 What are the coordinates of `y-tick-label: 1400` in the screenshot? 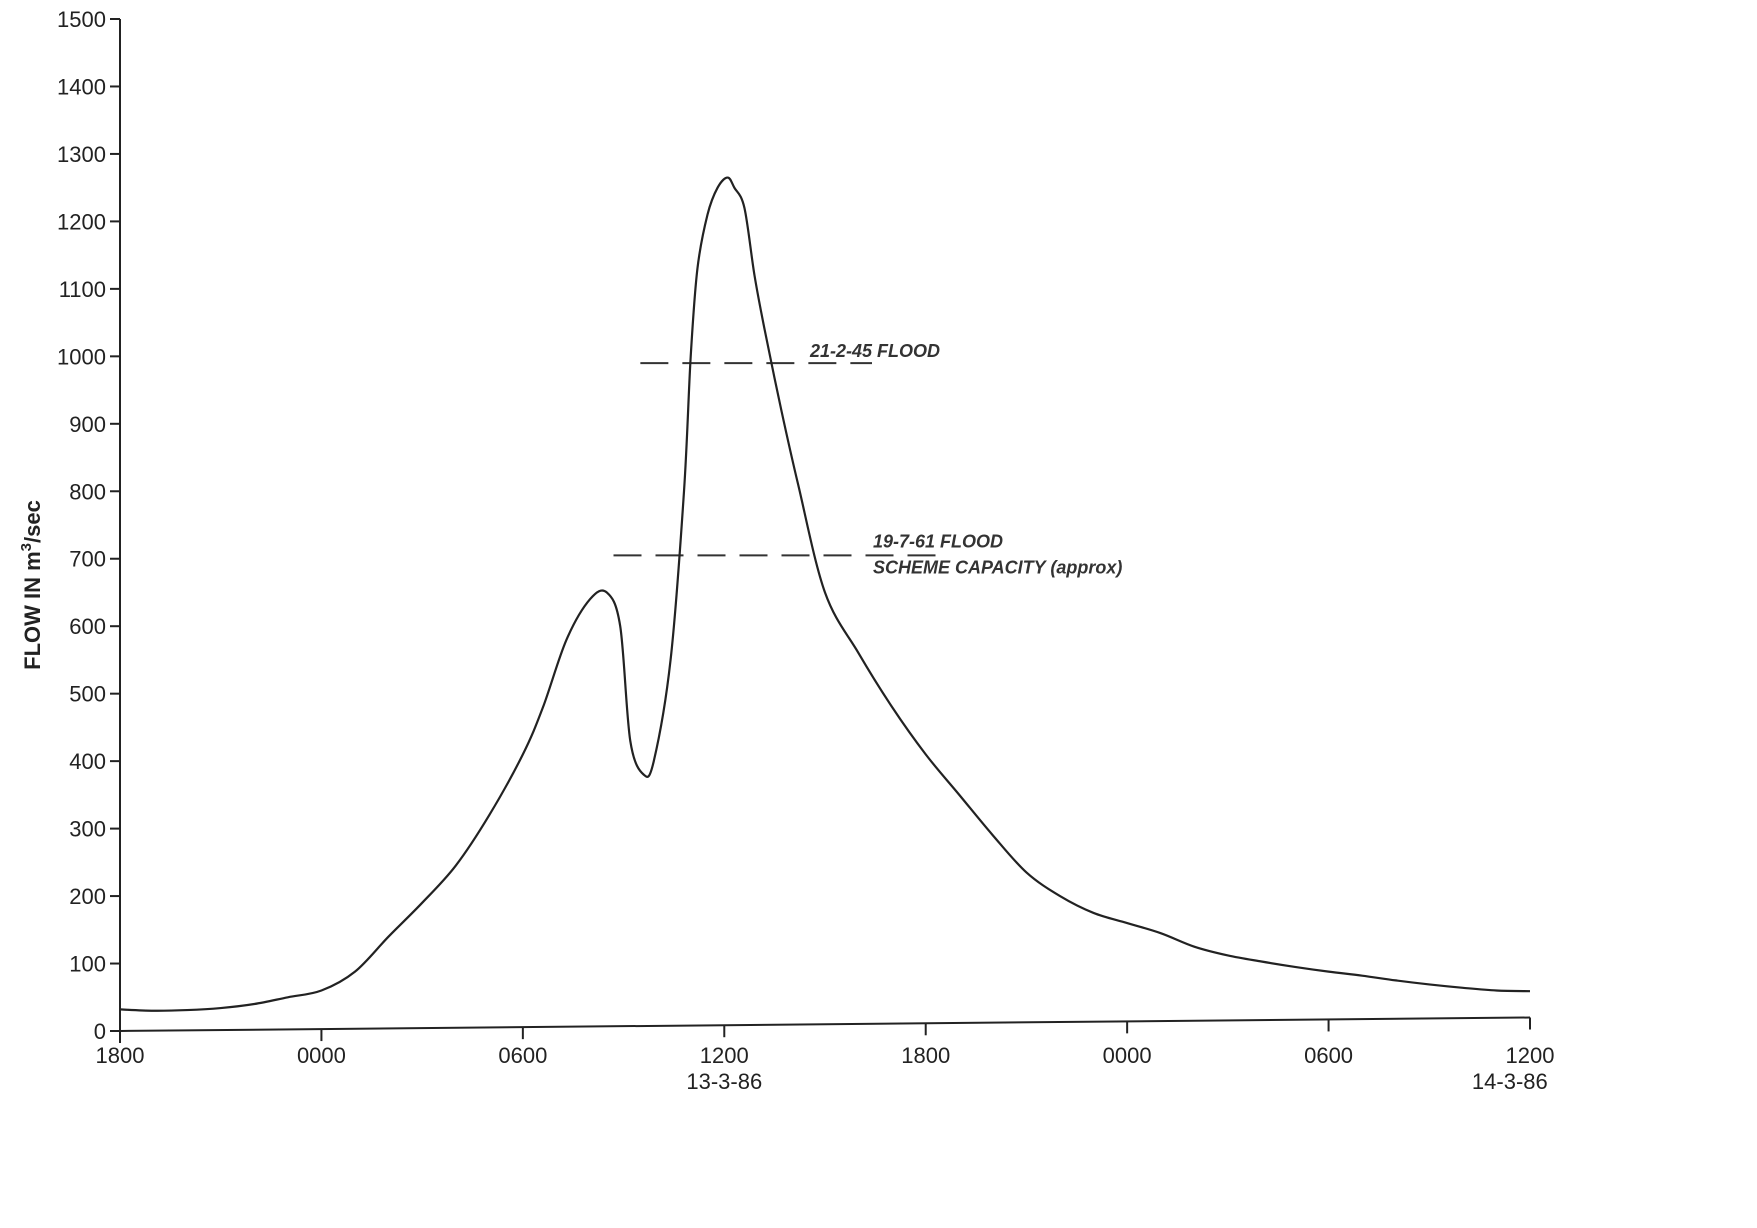 It's located at (81, 86).